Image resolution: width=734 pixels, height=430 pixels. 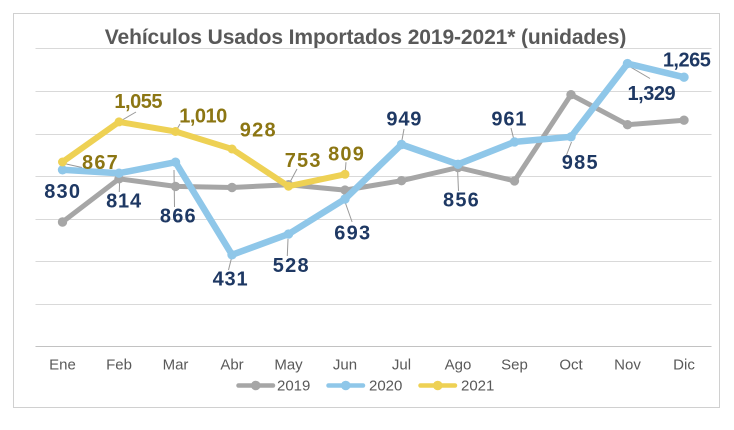 What do you see at coordinates (509, 119) in the screenshot?
I see `svg-text: 961` at bounding box center [509, 119].